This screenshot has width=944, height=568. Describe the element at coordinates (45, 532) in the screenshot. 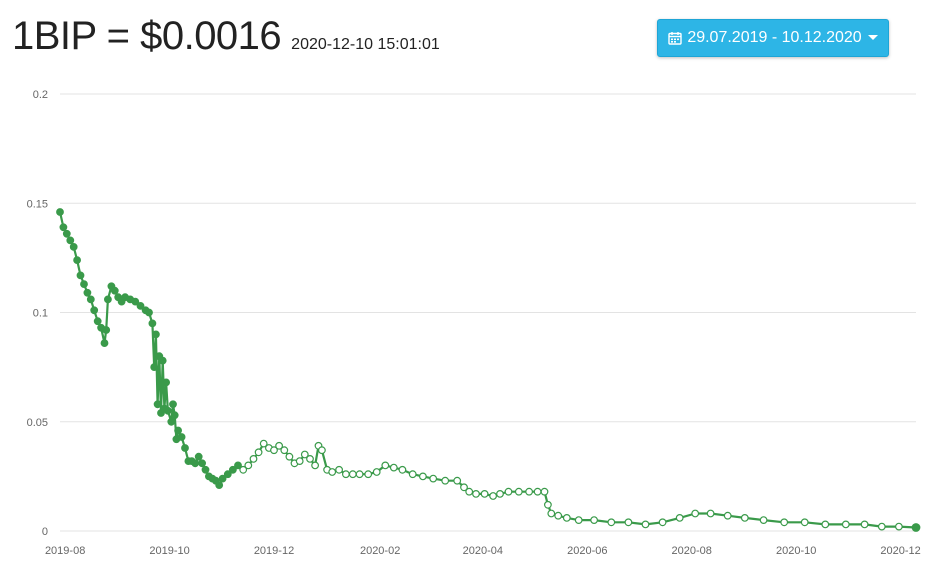

I see `y-tick-label: 0` at that location.